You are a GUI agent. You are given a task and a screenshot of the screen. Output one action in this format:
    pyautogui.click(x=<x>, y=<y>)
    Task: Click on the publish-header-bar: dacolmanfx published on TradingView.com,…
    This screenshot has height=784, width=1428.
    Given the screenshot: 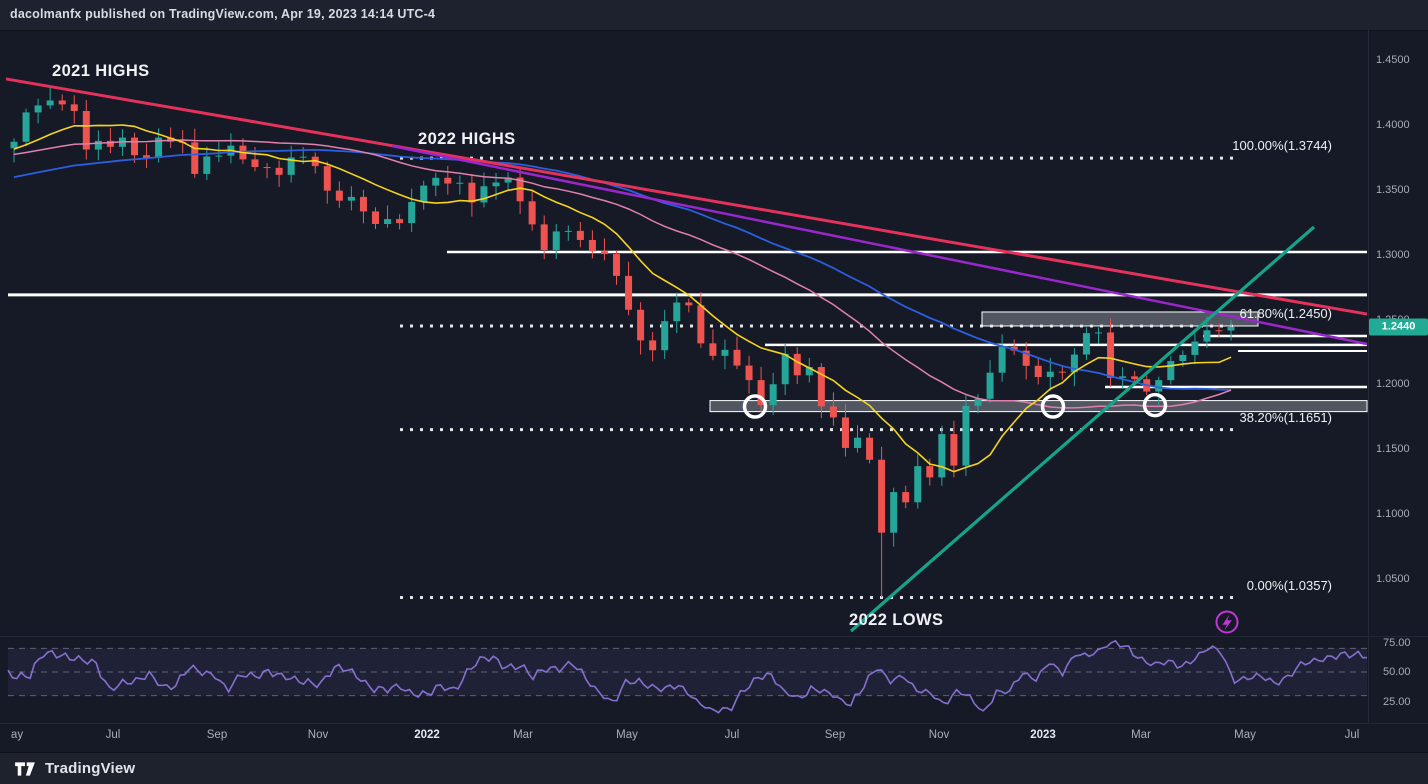 What is the action you would take?
    pyautogui.click(x=714, y=15)
    